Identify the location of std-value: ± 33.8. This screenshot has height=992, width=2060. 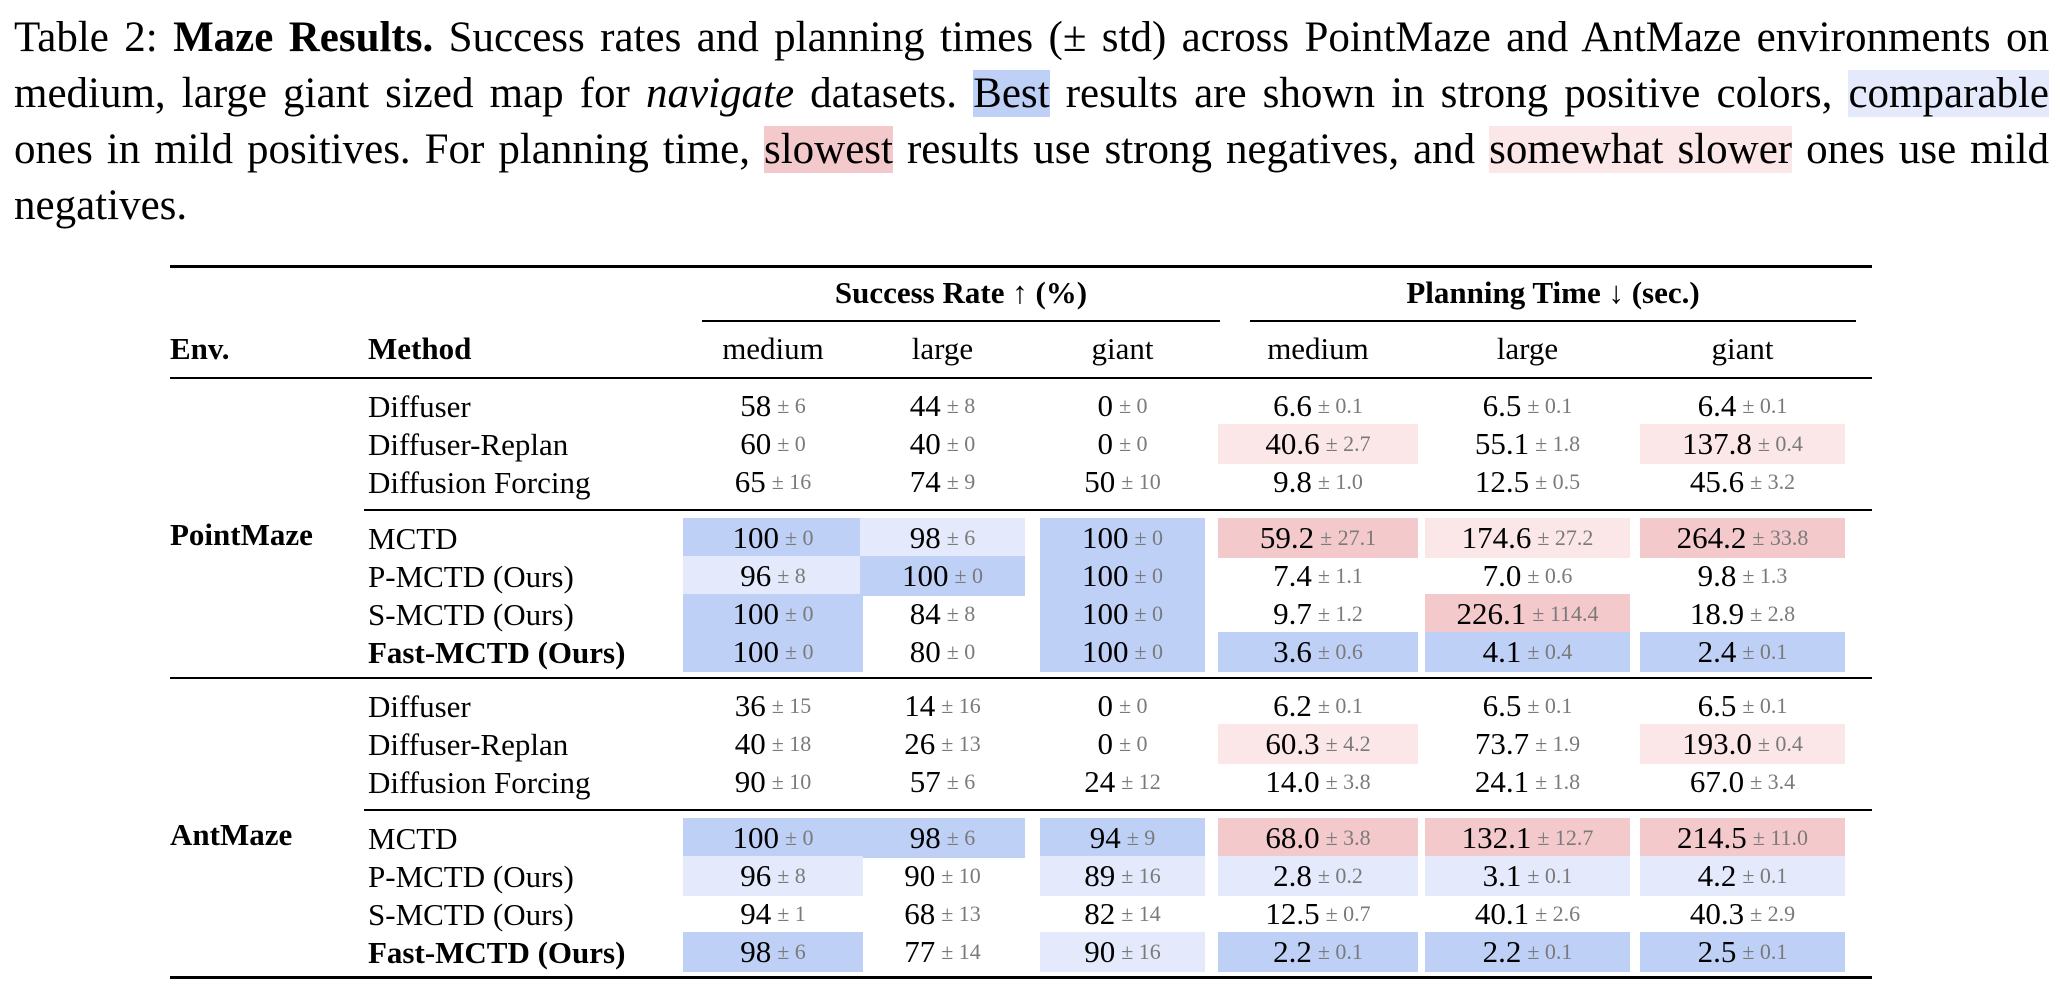
(1780, 538).